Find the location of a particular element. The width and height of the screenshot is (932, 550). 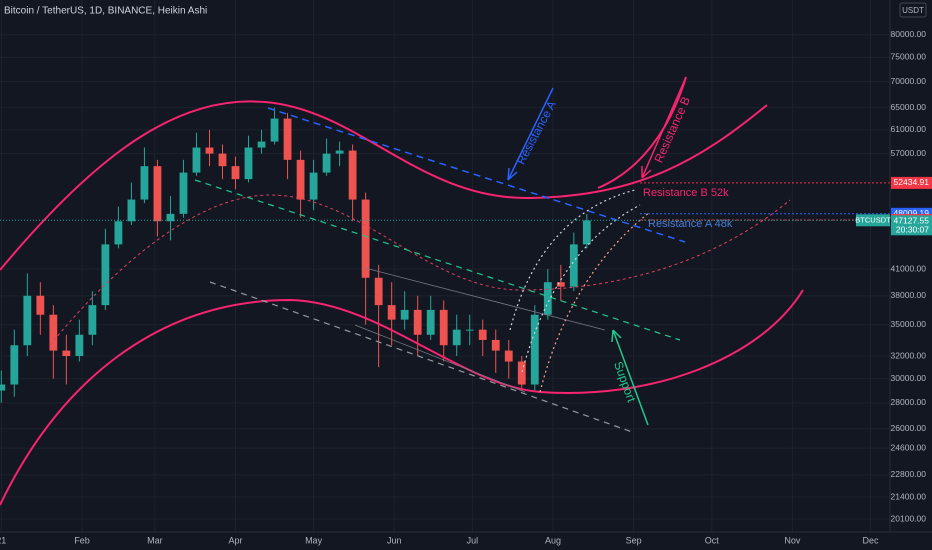

x-tick-label: May is located at coordinates (314, 540).